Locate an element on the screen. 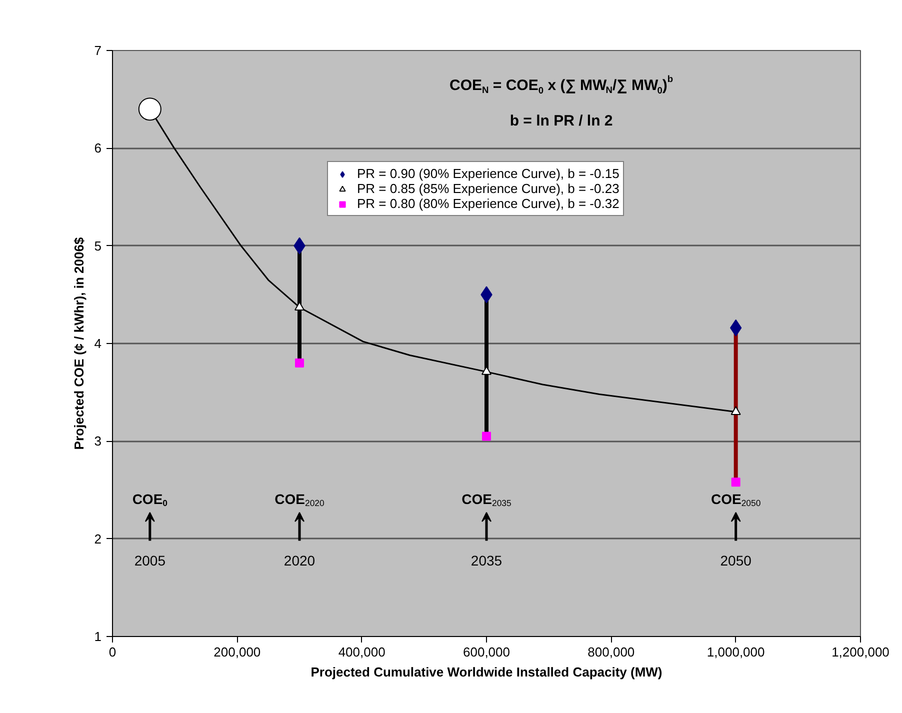 This screenshot has height=713, width=902. annotation: 2005 is located at coordinates (150, 560).